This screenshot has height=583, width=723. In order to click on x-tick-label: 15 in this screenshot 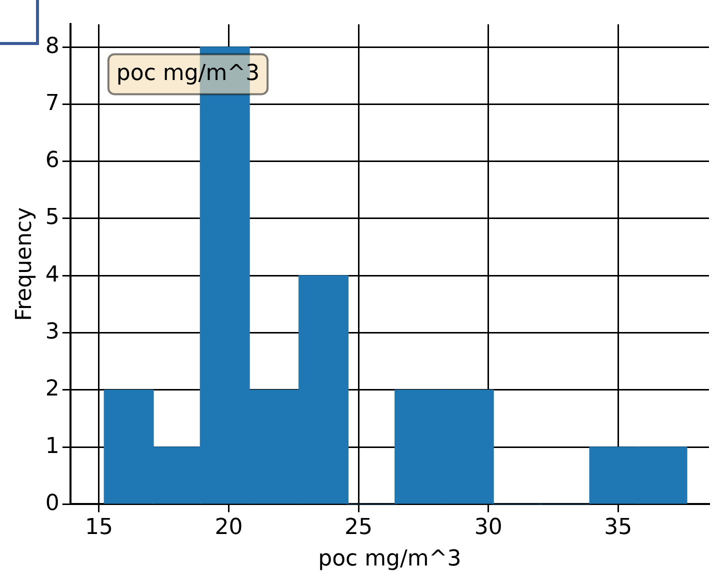, I will do `click(98, 527)`.